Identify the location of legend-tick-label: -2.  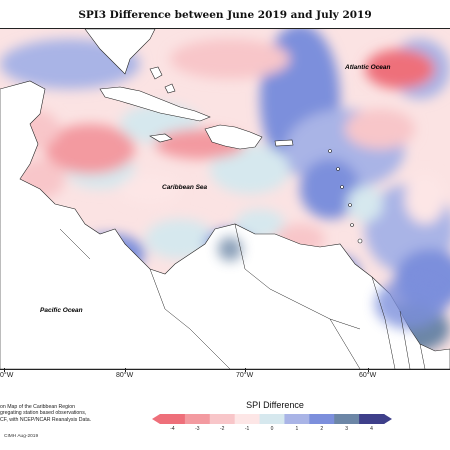
(222, 429).